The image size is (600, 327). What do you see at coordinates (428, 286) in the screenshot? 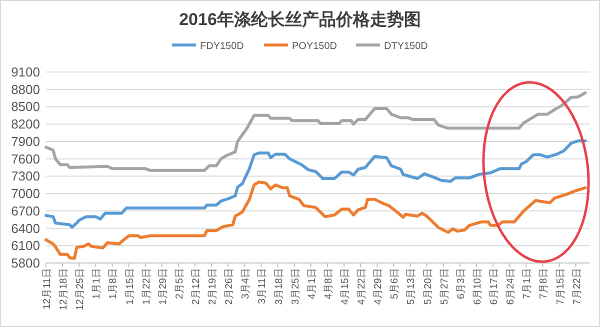
I see `x-tick-label: 5月20日` at bounding box center [428, 286].